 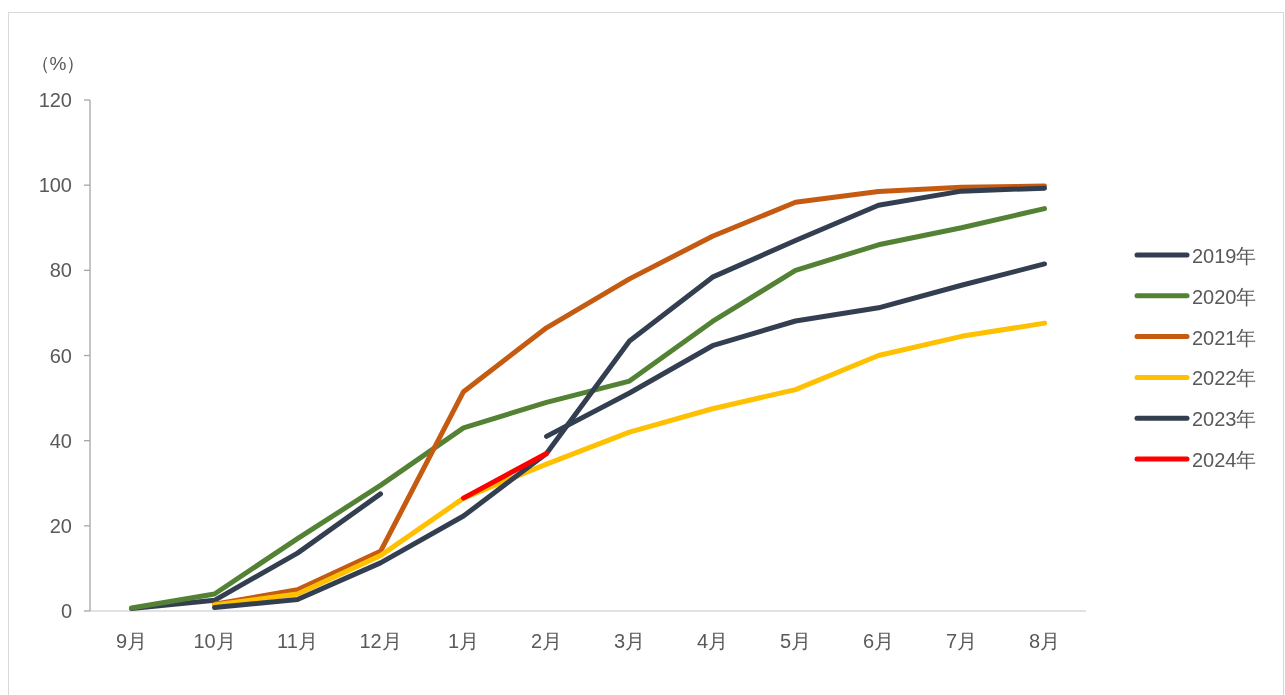 What do you see at coordinates (1224, 378) in the screenshot?
I see `legend-label: 2022年` at bounding box center [1224, 378].